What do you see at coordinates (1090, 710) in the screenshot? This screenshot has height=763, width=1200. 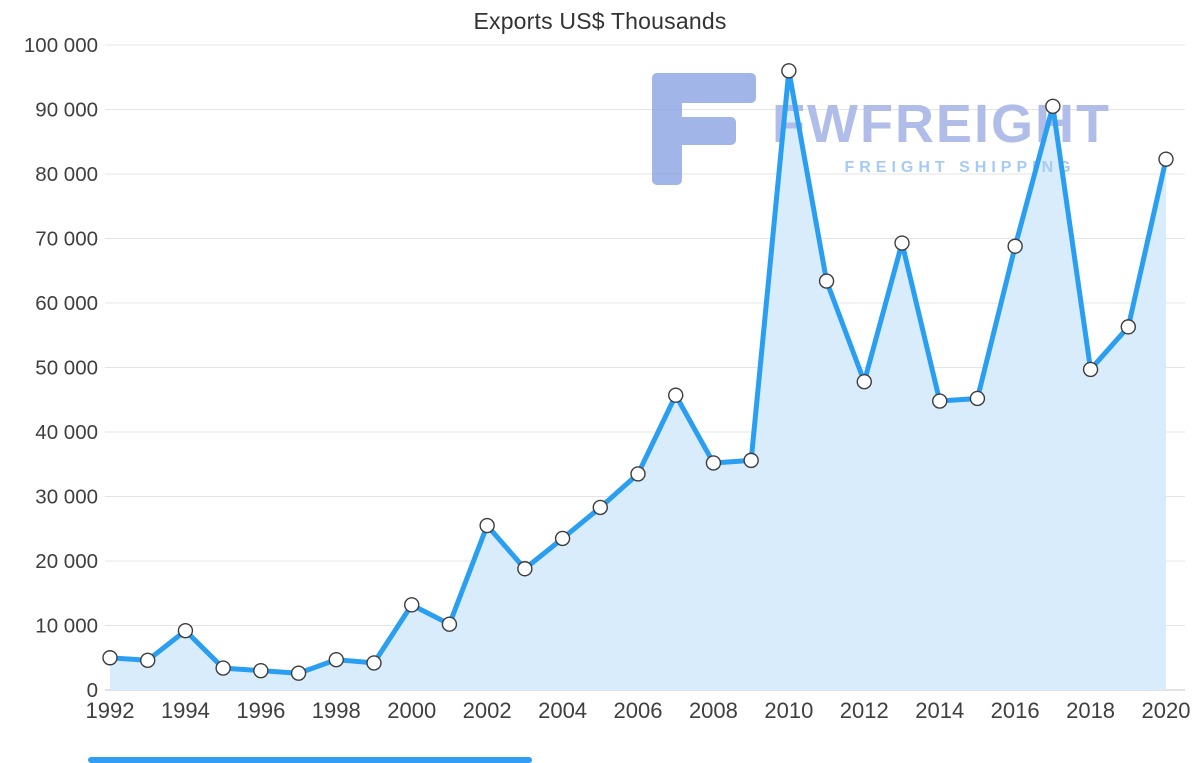 I see `x-axis-tick-label: 2018` at bounding box center [1090, 710].